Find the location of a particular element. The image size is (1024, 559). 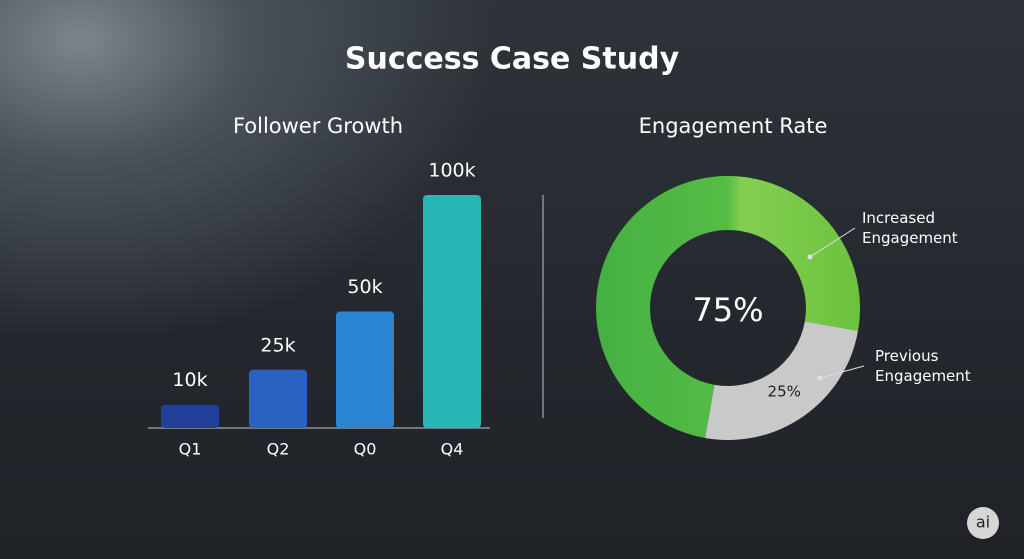

center-value-label: 75% is located at coordinates (727, 310).